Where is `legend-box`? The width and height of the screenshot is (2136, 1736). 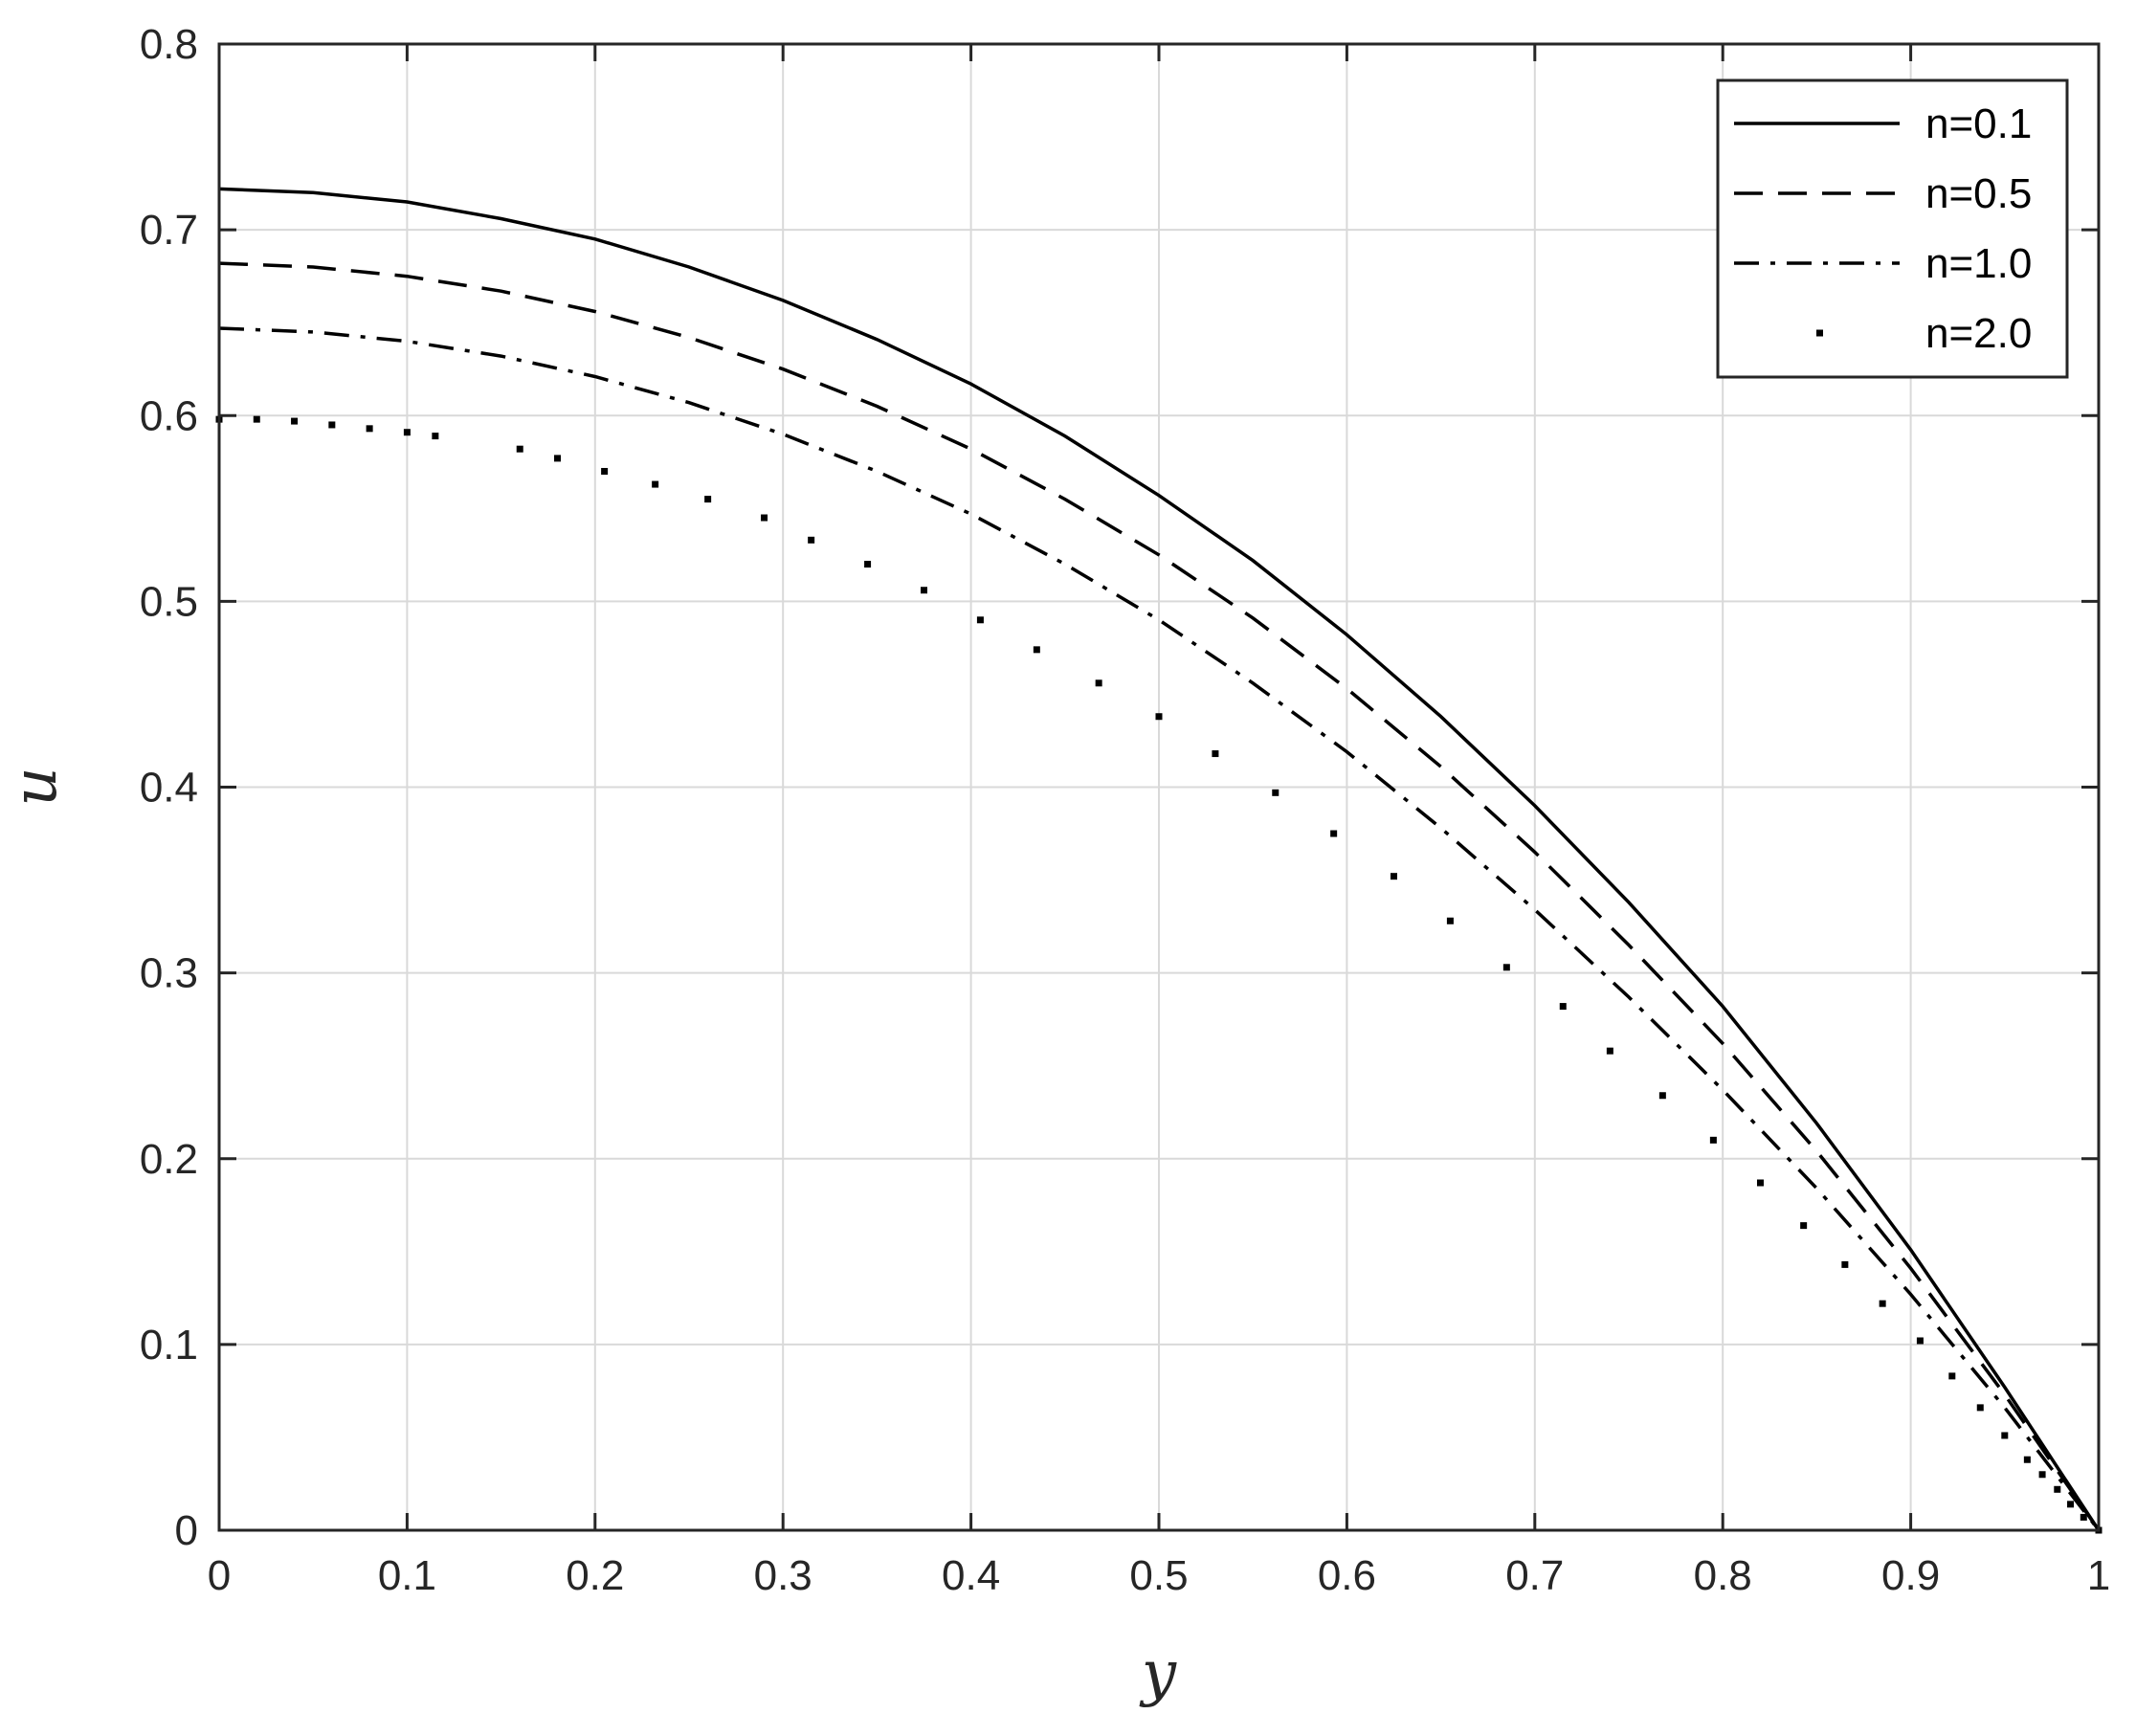
legend-box is located at coordinates (1893, 228).